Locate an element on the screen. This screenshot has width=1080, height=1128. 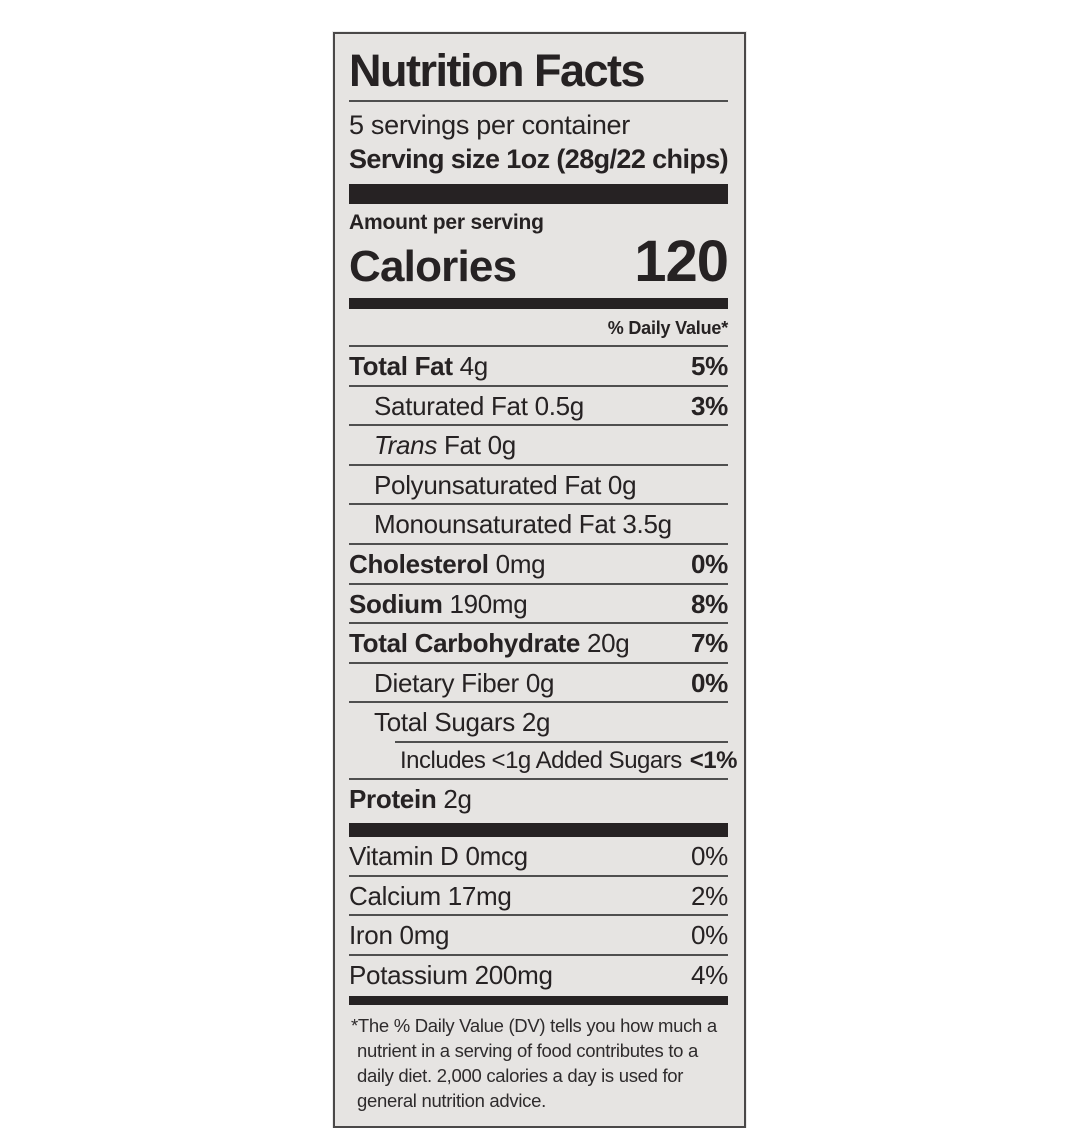
nutrient-row: Dietary Fiber 0g 0% is located at coordinates (538, 681).